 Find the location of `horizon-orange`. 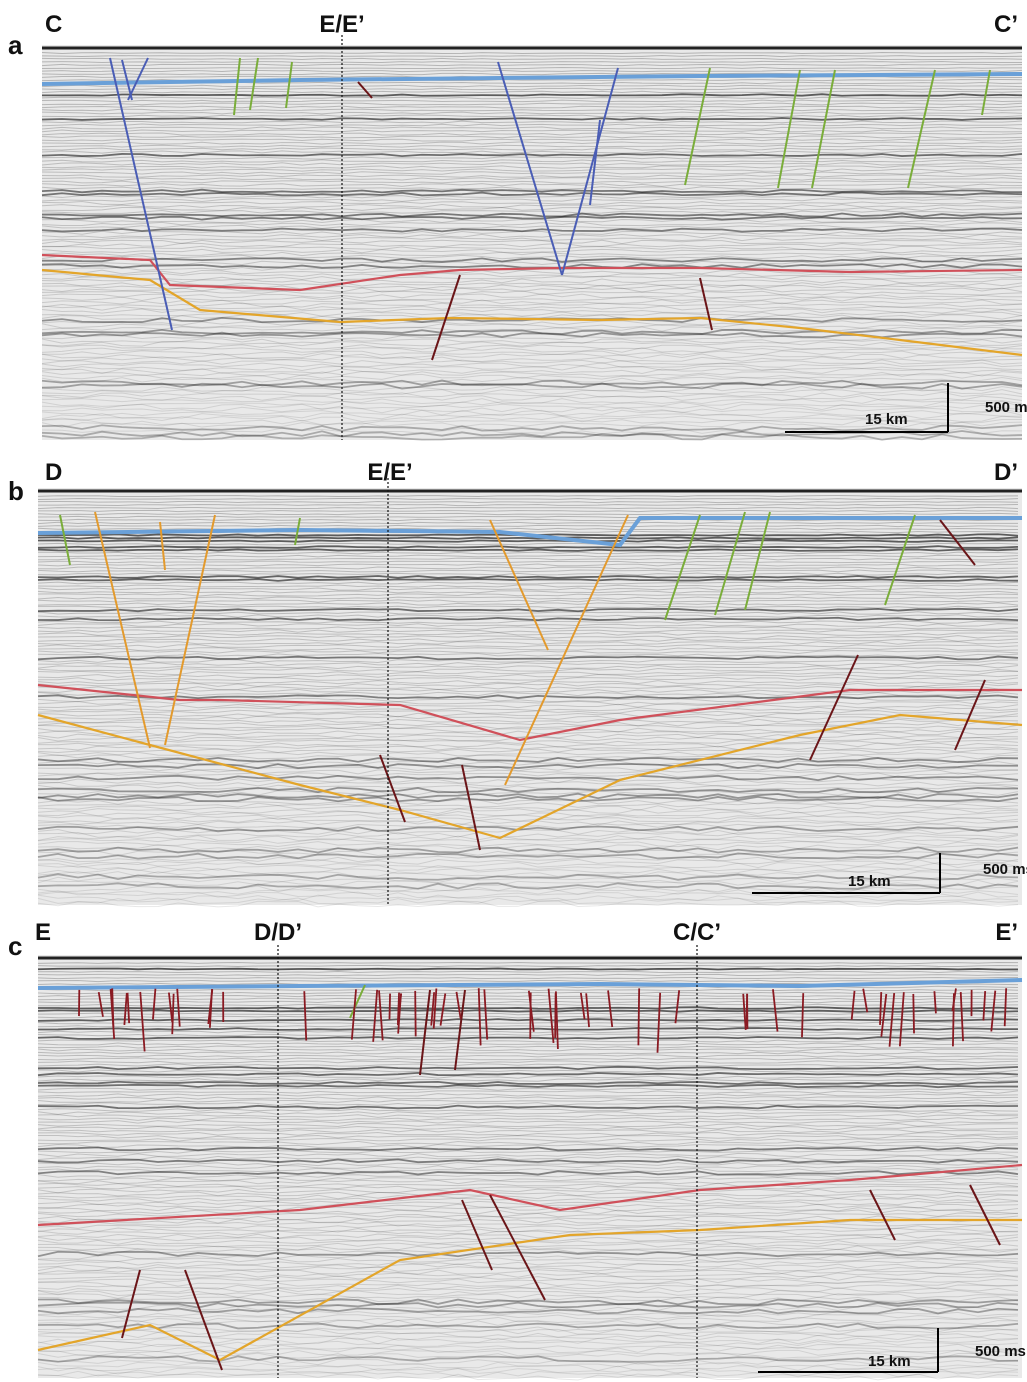

horizon-orange is located at coordinates (530, 776).